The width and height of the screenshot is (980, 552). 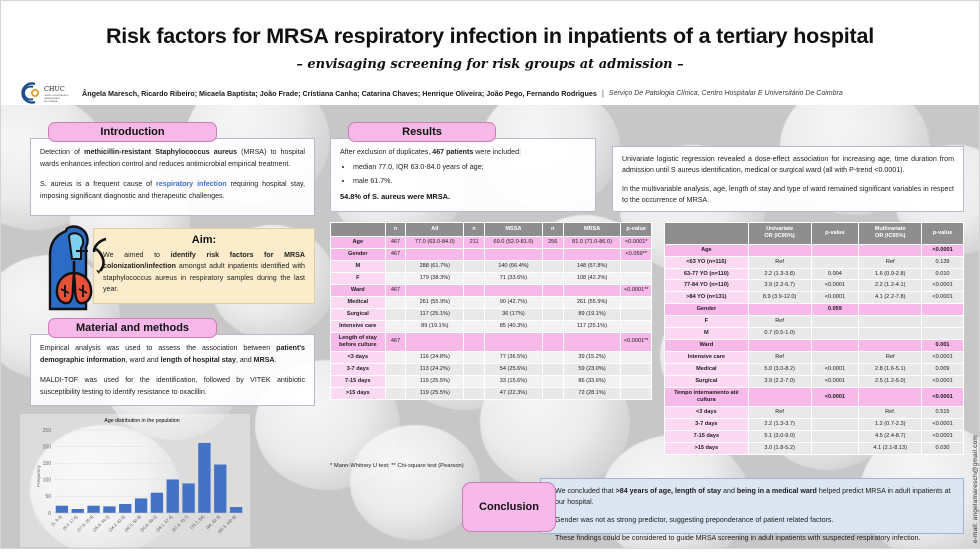 I want to click on cell: <0.0001**, so click(x=636, y=290).